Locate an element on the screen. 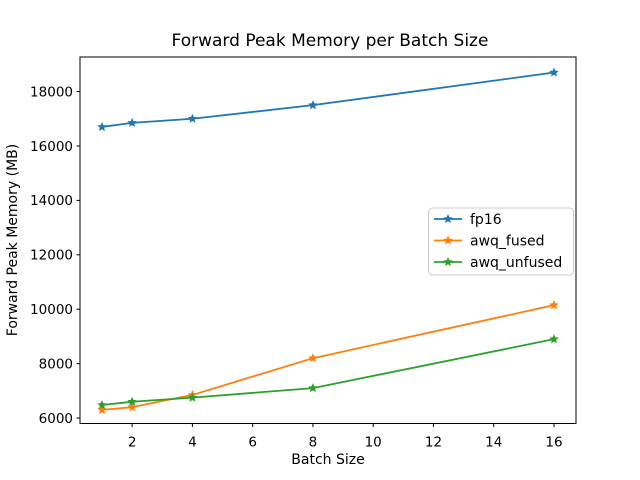 The height and width of the screenshot is (480, 640). y-tick-label: 12000 is located at coordinates (51, 256).